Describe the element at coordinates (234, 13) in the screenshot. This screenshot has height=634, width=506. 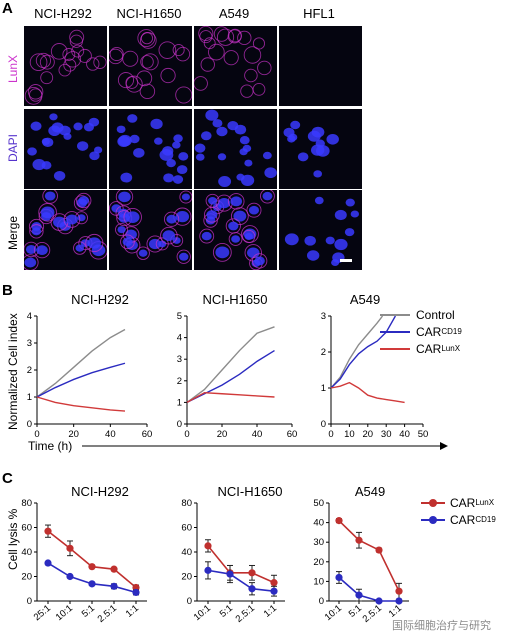
I see `column-label-a549: A549` at that location.